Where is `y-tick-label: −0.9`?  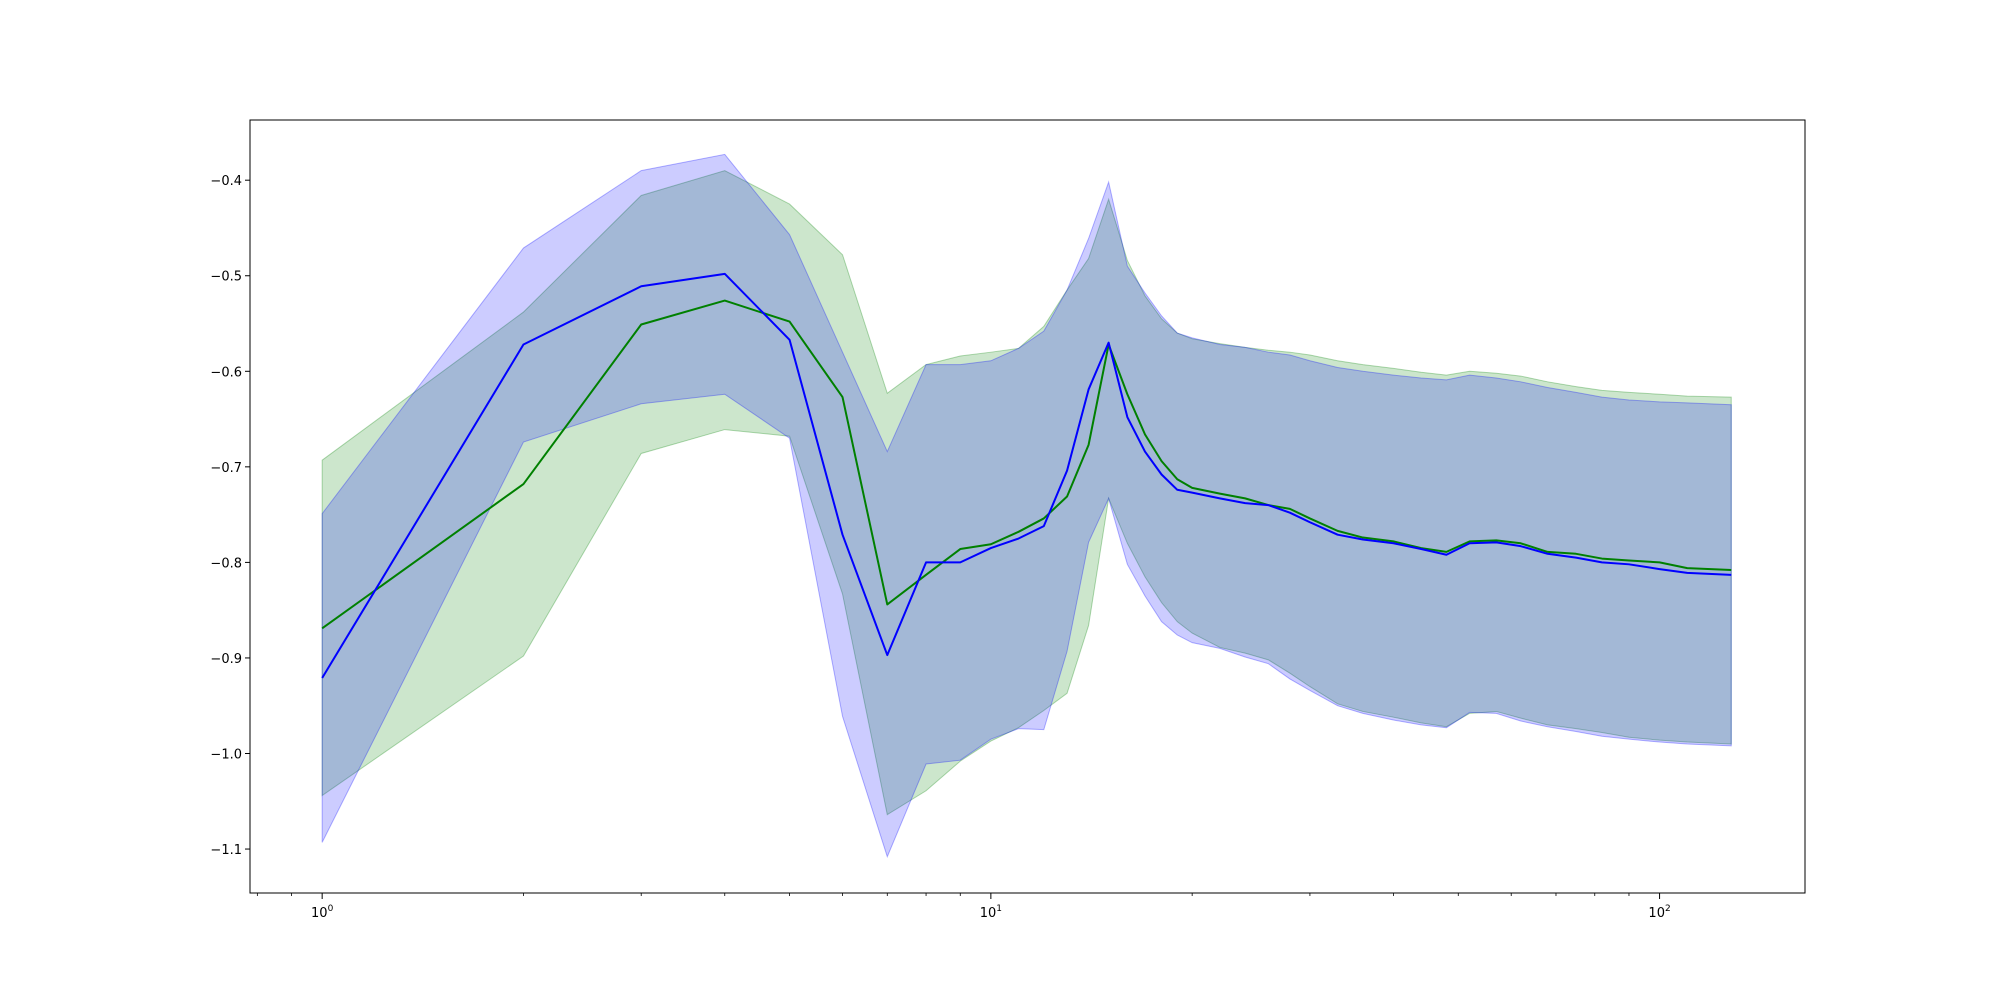 y-tick-label: −0.9 is located at coordinates (226, 659).